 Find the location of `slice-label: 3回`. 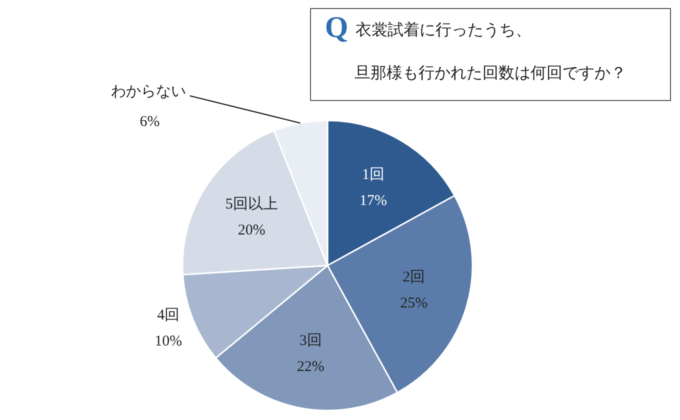

slice-label: 3回 is located at coordinates (310, 340).